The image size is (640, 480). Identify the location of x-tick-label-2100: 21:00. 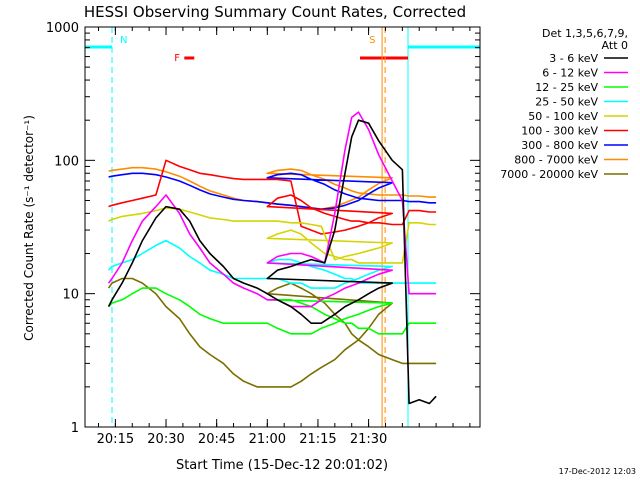
(267, 439).